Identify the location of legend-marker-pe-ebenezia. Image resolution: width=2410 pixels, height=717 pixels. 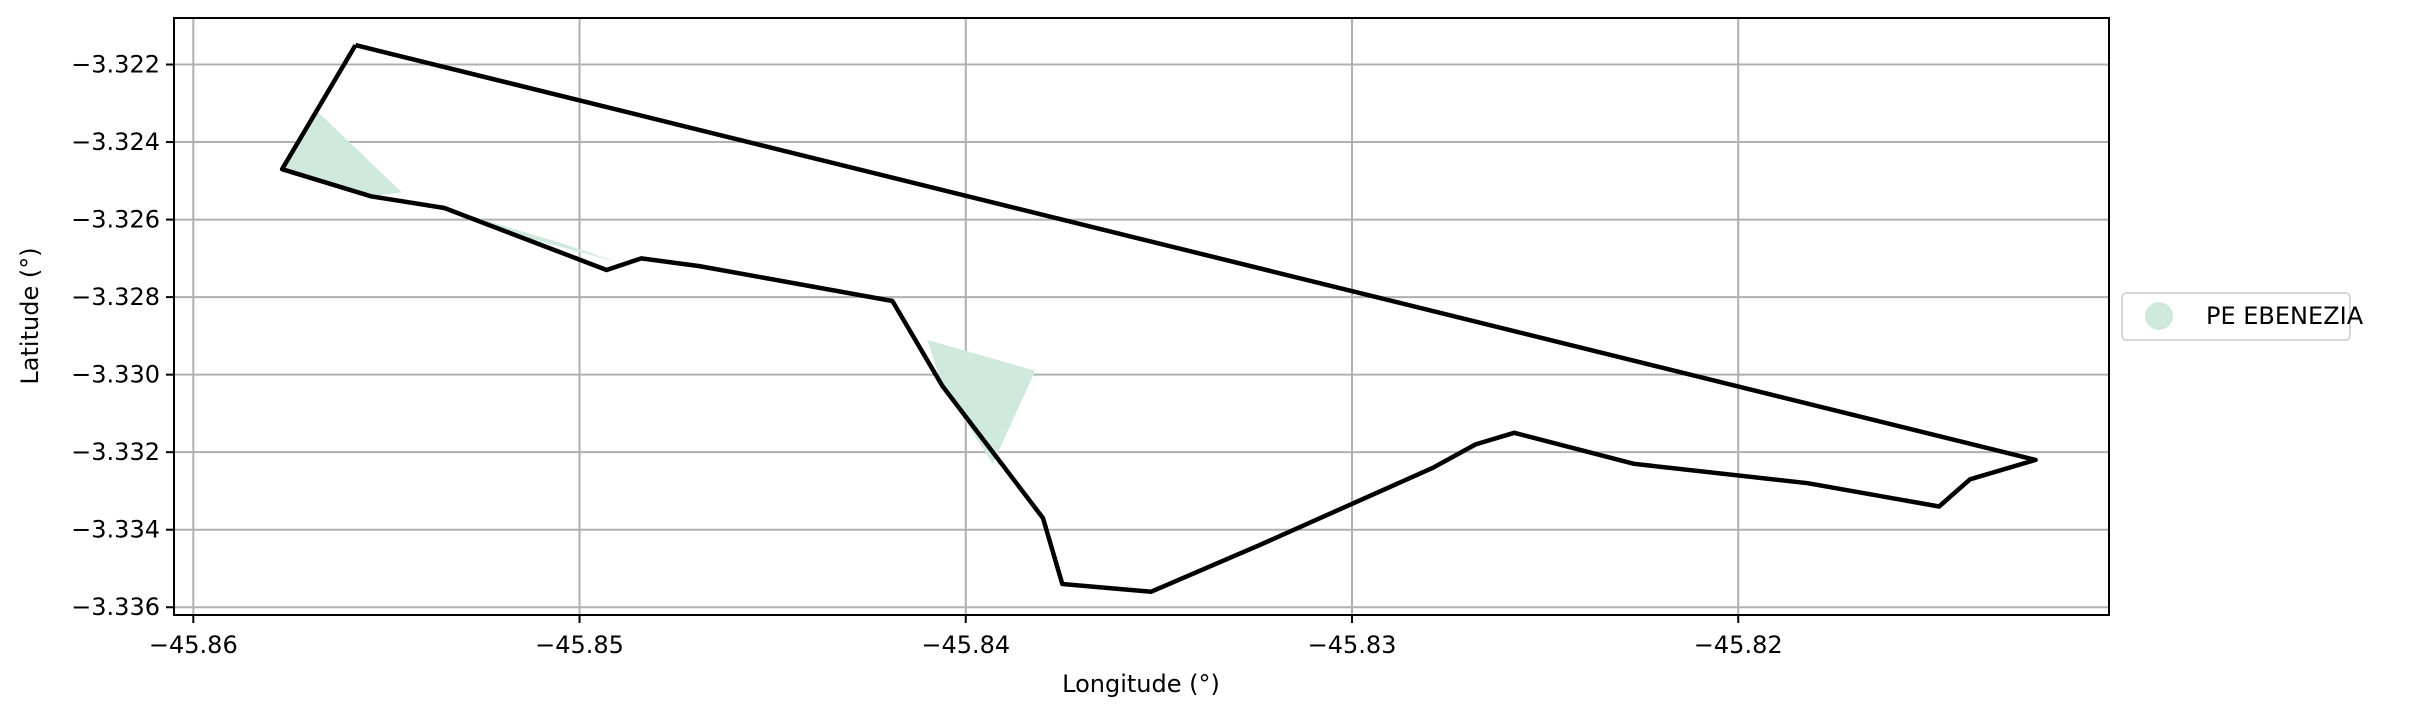
(2159, 316).